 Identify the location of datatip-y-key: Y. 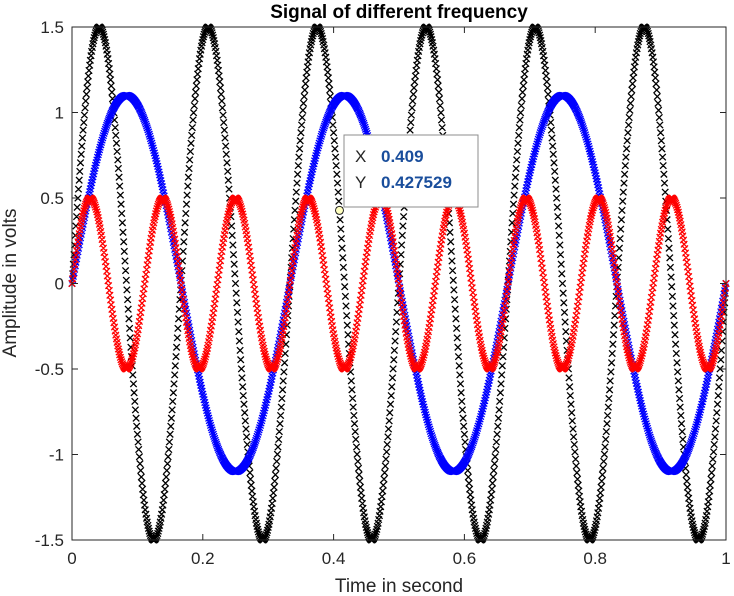
(360, 182).